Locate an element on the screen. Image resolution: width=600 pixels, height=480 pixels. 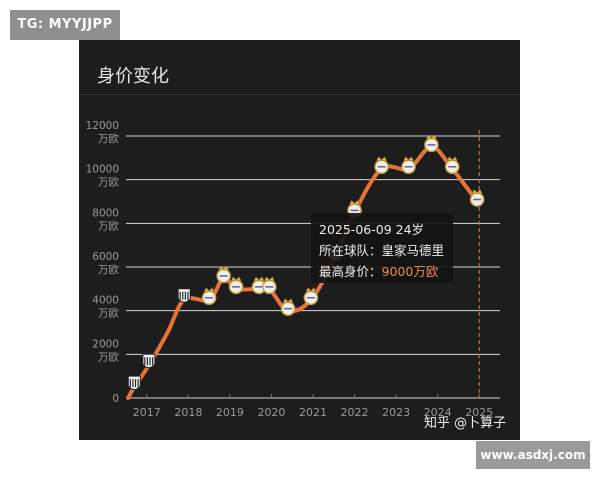
panel-divider is located at coordinates (299, 94).